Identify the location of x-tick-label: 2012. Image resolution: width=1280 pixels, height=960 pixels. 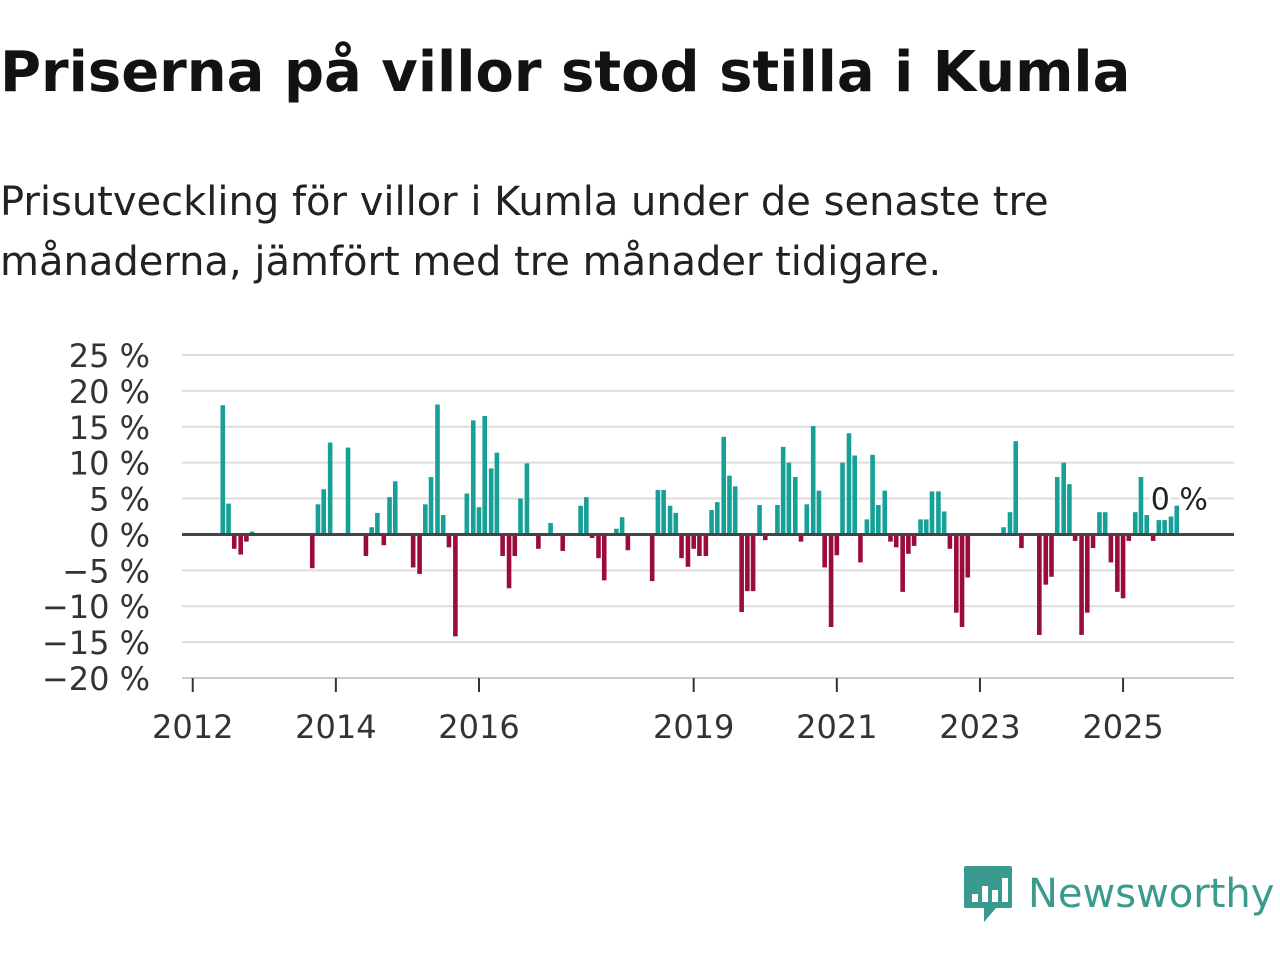
(192, 727).